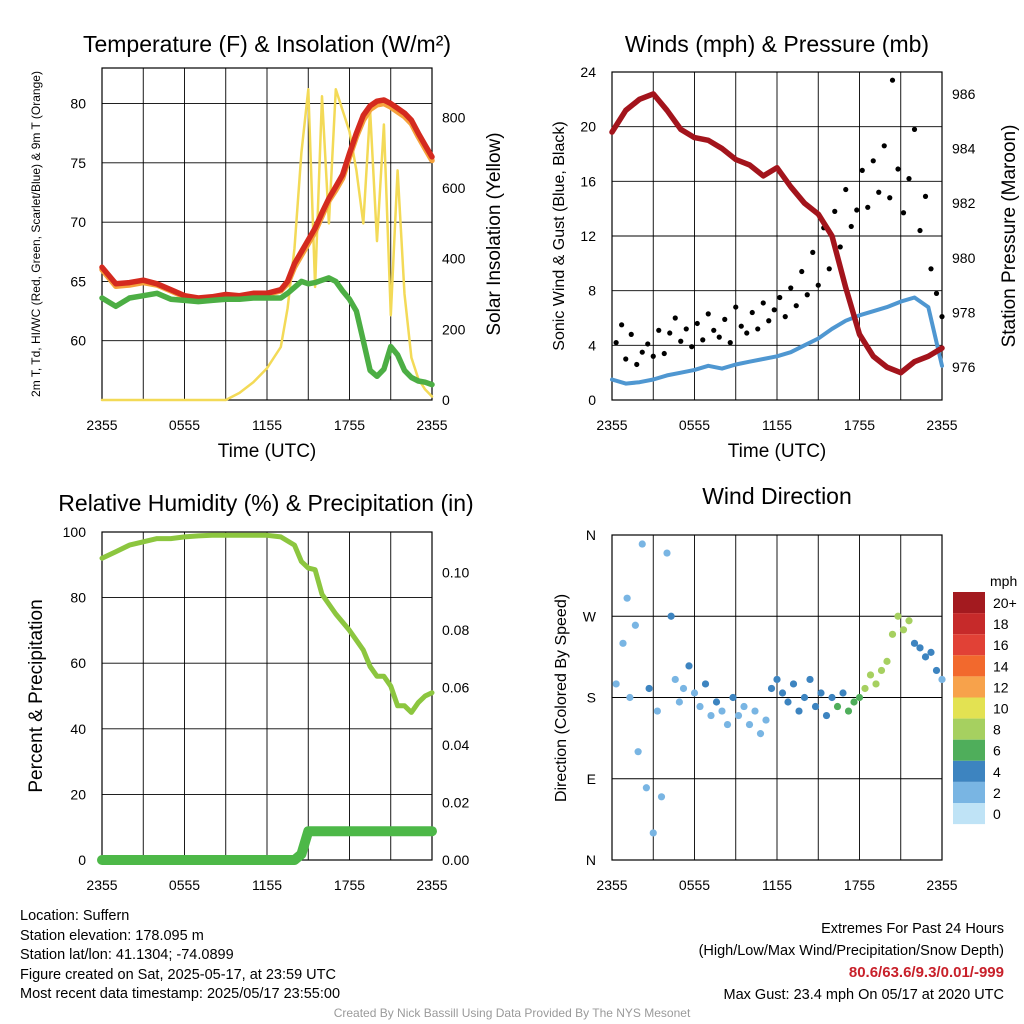  Describe the element at coordinates (455, 802) in the screenshot. I see `y2-tick-label: 0.02` at that location.